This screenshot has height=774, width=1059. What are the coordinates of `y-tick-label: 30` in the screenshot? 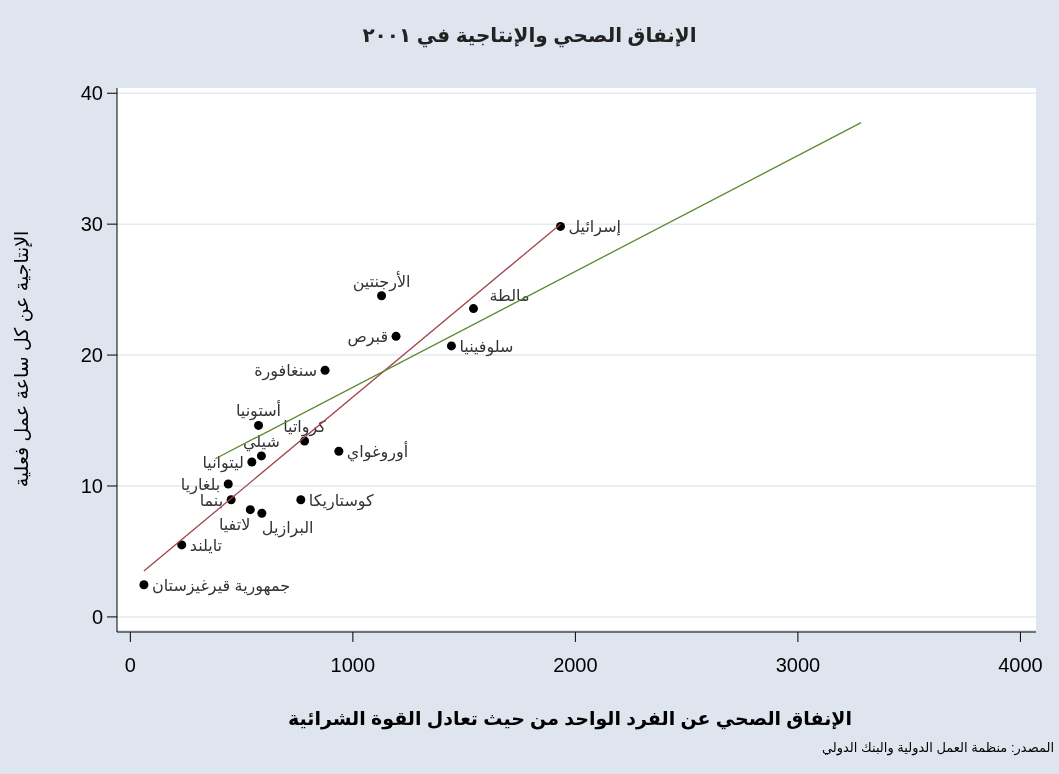 It's located at (91, 224).